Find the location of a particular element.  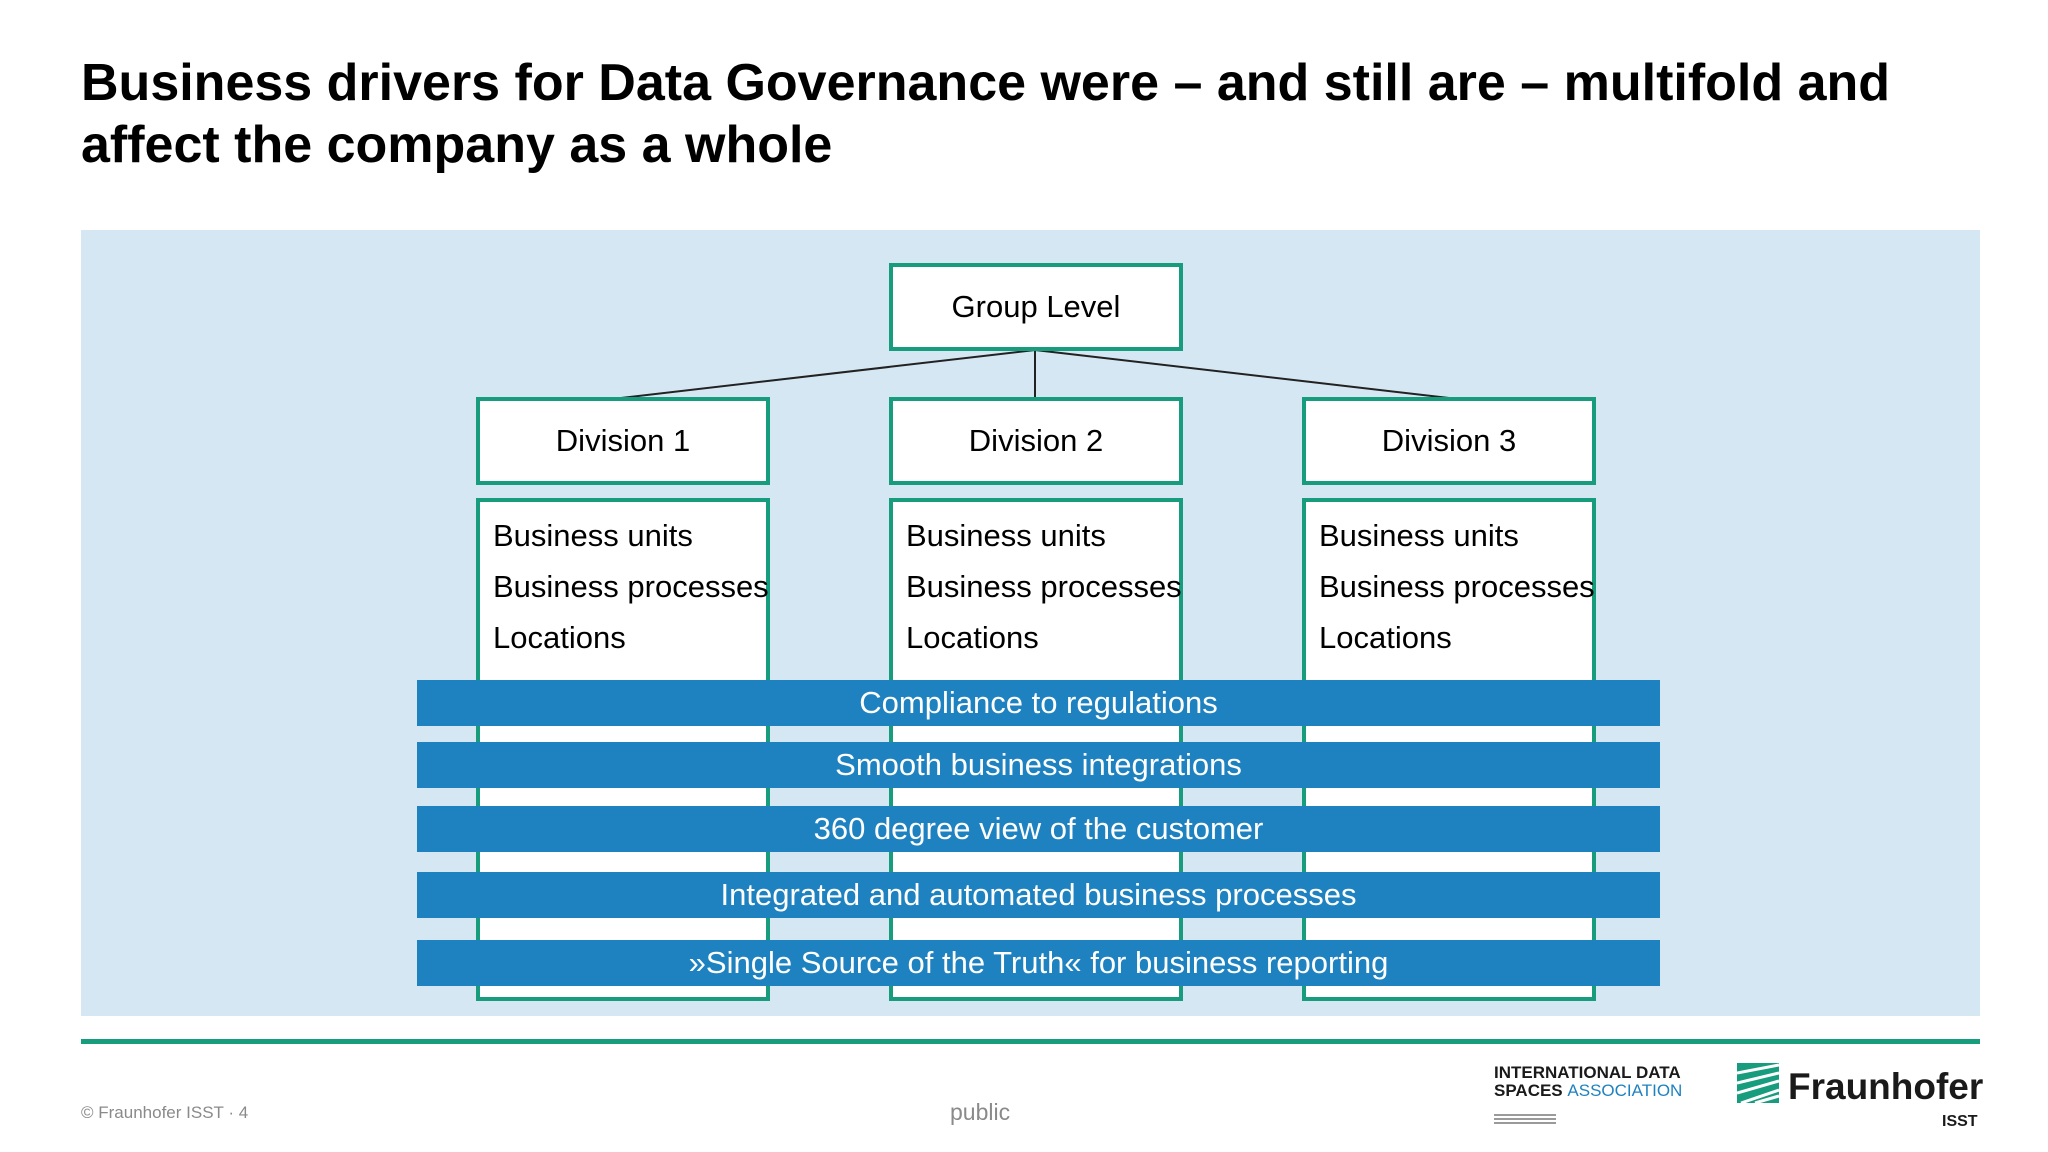

division-3-locations: Locations is located at coordinates (1385, 637).